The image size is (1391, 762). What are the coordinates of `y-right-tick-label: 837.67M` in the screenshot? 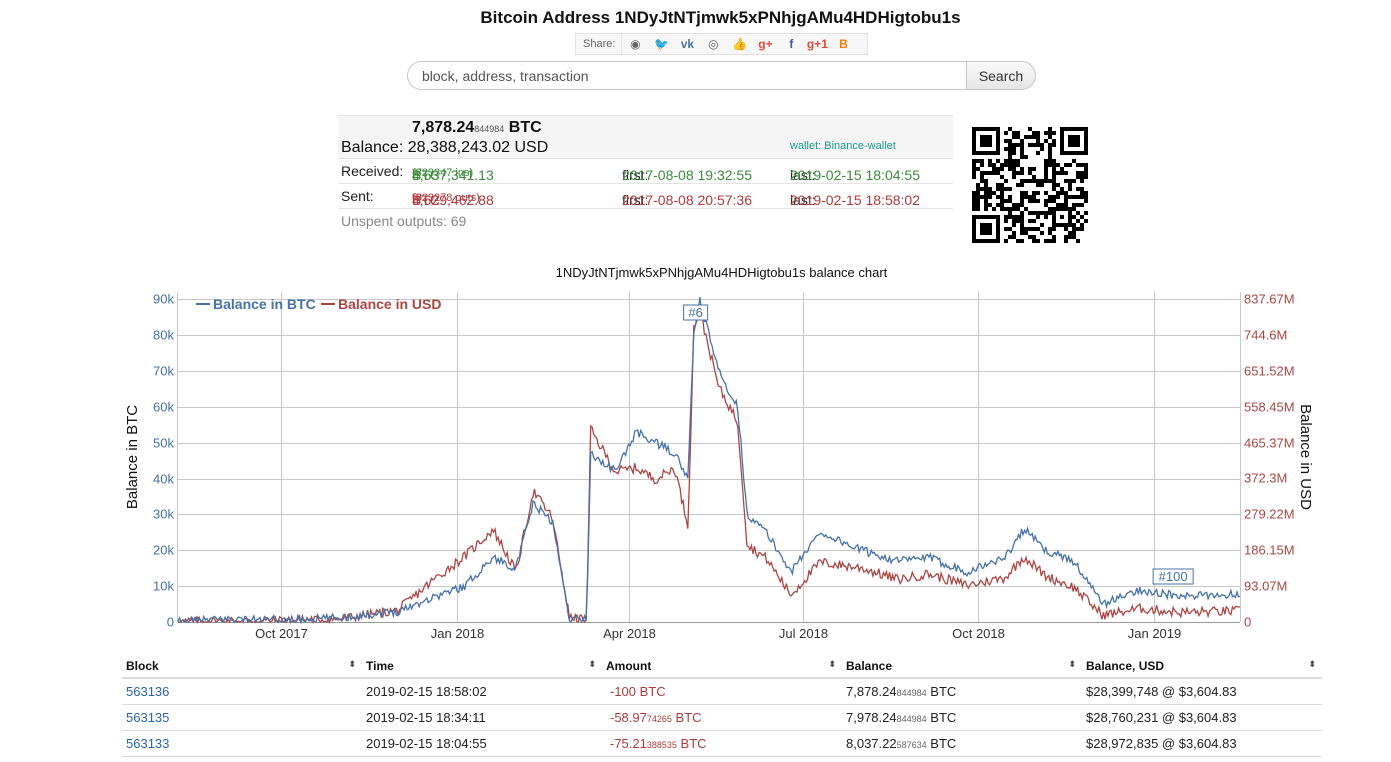 It's located at (1269, 299).